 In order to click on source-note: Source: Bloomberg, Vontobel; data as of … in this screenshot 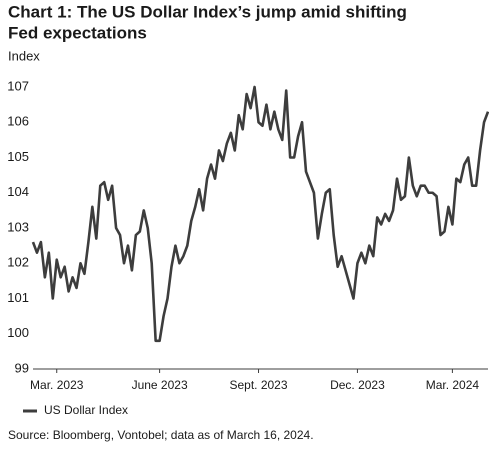, I will do `click(161, 435)`.